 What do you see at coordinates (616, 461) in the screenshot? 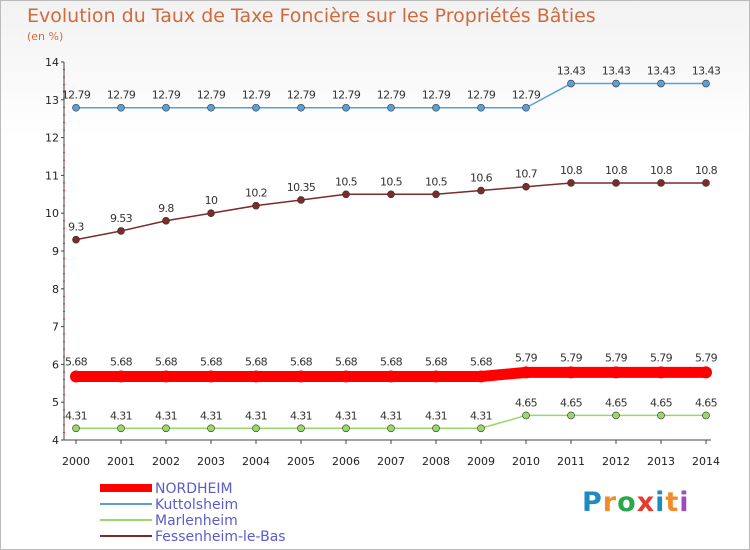
I see `x-tick-label: 2012` at bounding box center [616, 461].